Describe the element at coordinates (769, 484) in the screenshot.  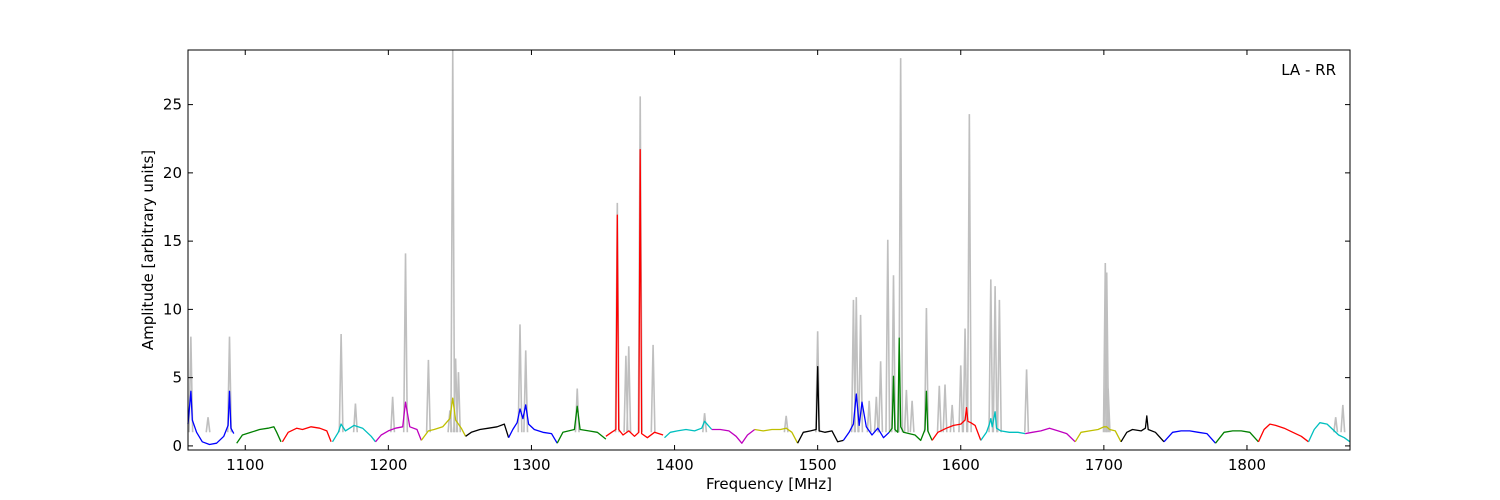
I see `x-axis-label: Frequency [MHz]` at that location.